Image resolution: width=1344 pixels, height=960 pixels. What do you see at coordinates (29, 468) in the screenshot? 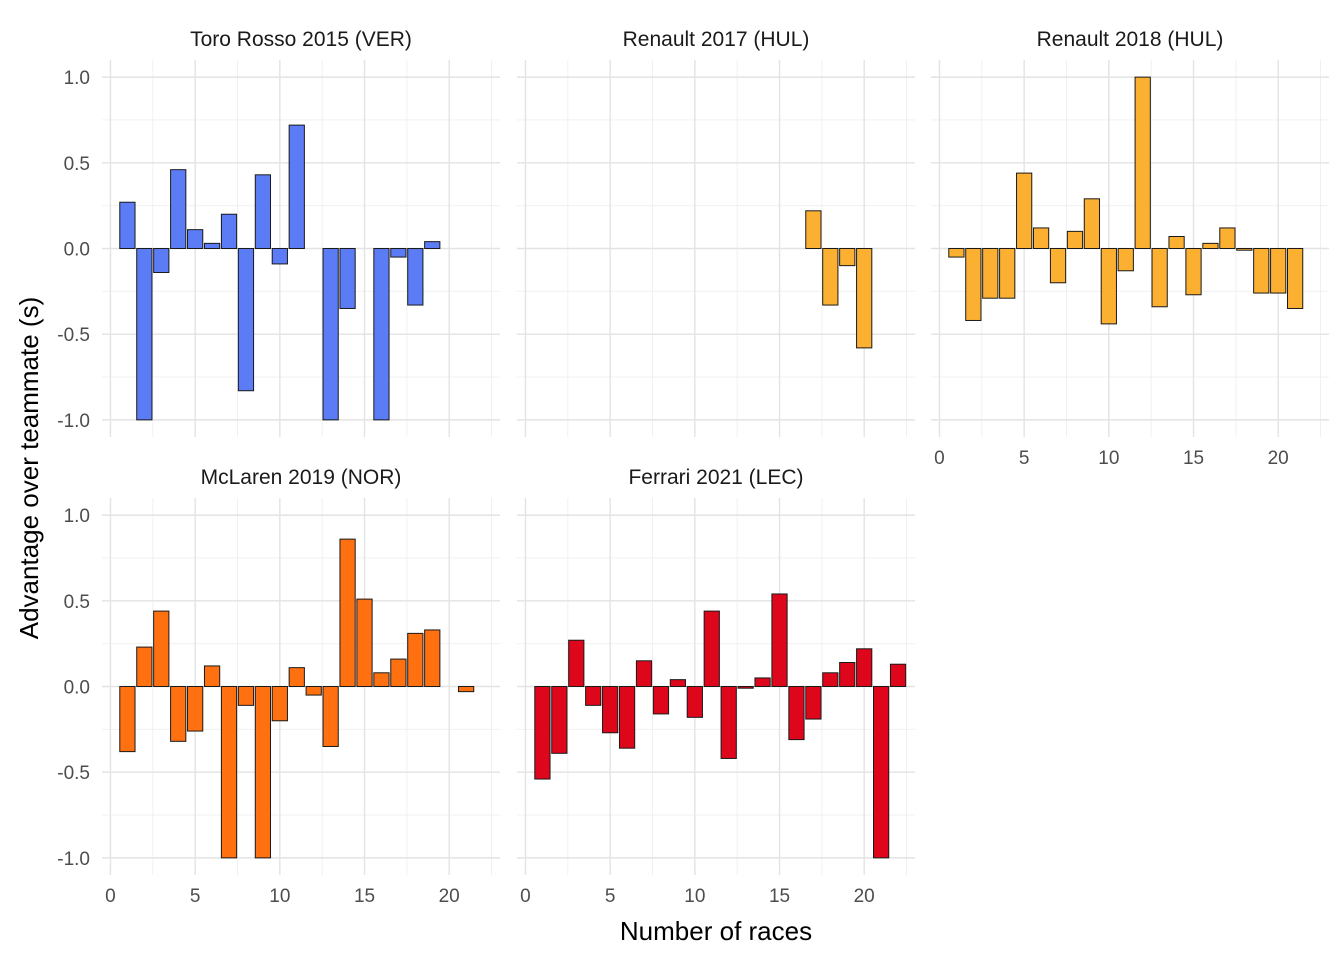
I see `y-axis-title: Advantage over teammate (s)` at bounding box center [29, 468].